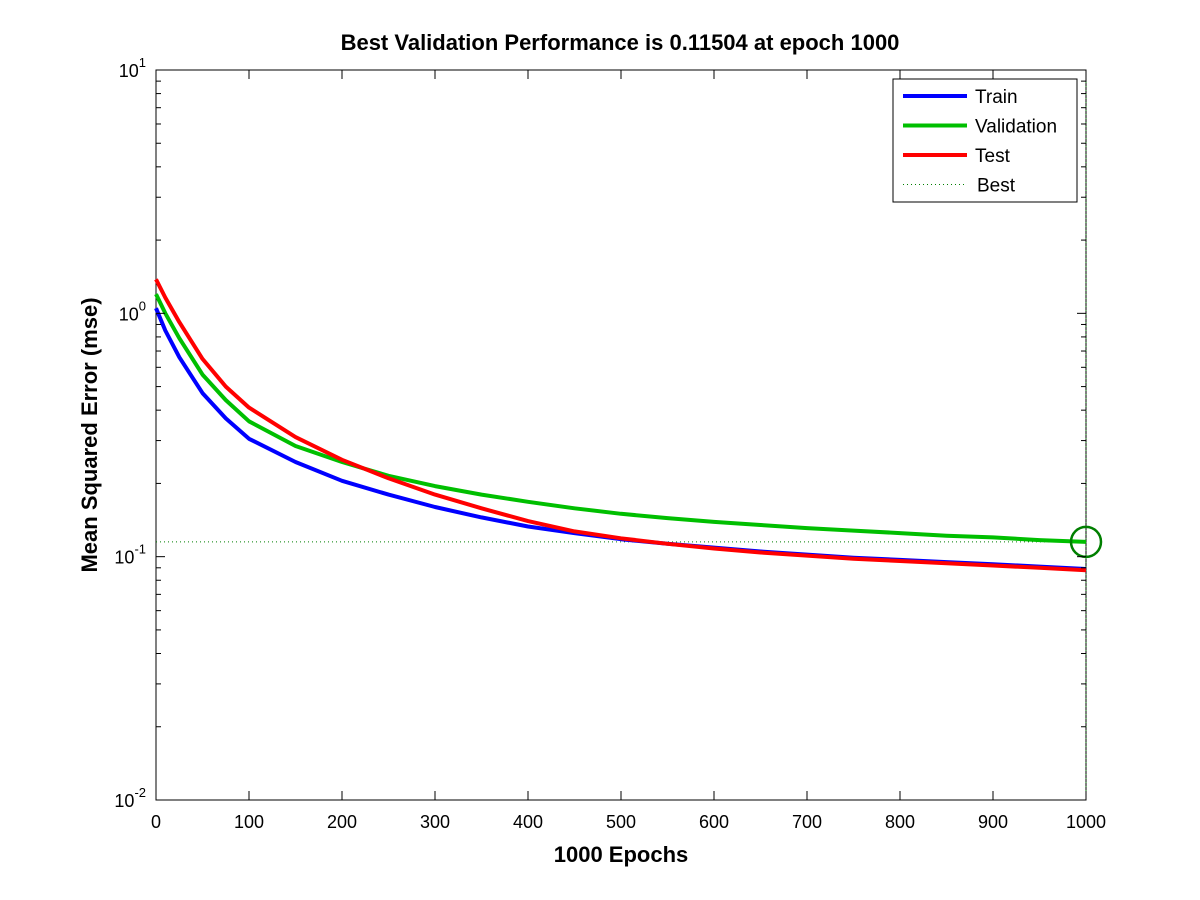  What do you see at coordinates (807, 822) in the screenshot?
I see `x-tick-label: 700` at bounding box center [807, 822].